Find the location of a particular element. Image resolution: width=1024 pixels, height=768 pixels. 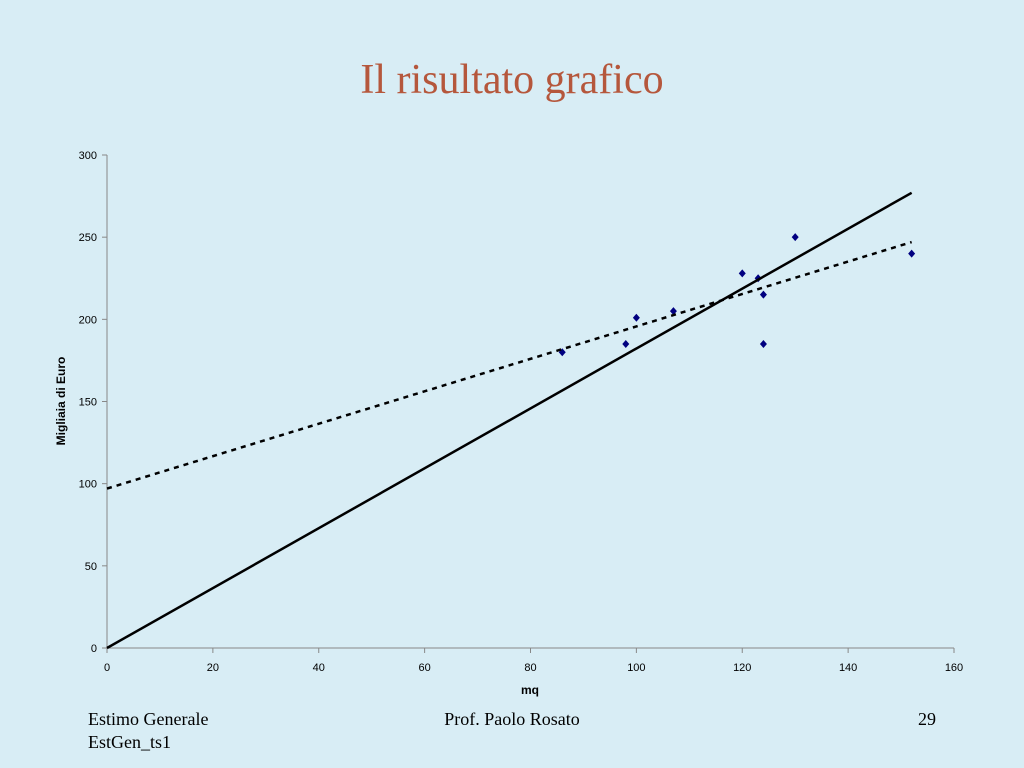

slide-title: Il risultato grafico is located at coordinates (511, 80).